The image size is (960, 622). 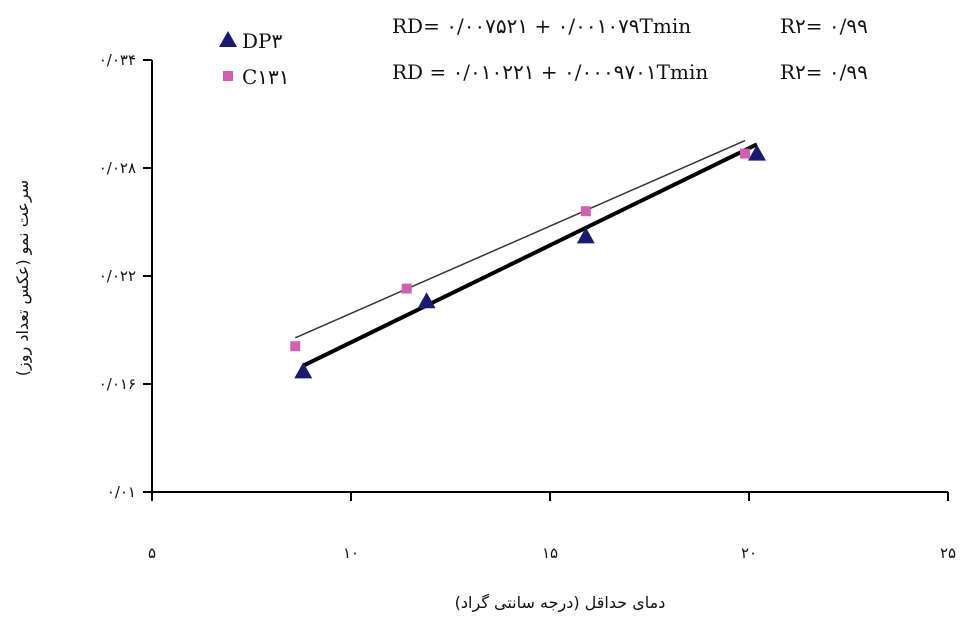 I want to click on legend-marker-dp3, so click(x=228, y=39).